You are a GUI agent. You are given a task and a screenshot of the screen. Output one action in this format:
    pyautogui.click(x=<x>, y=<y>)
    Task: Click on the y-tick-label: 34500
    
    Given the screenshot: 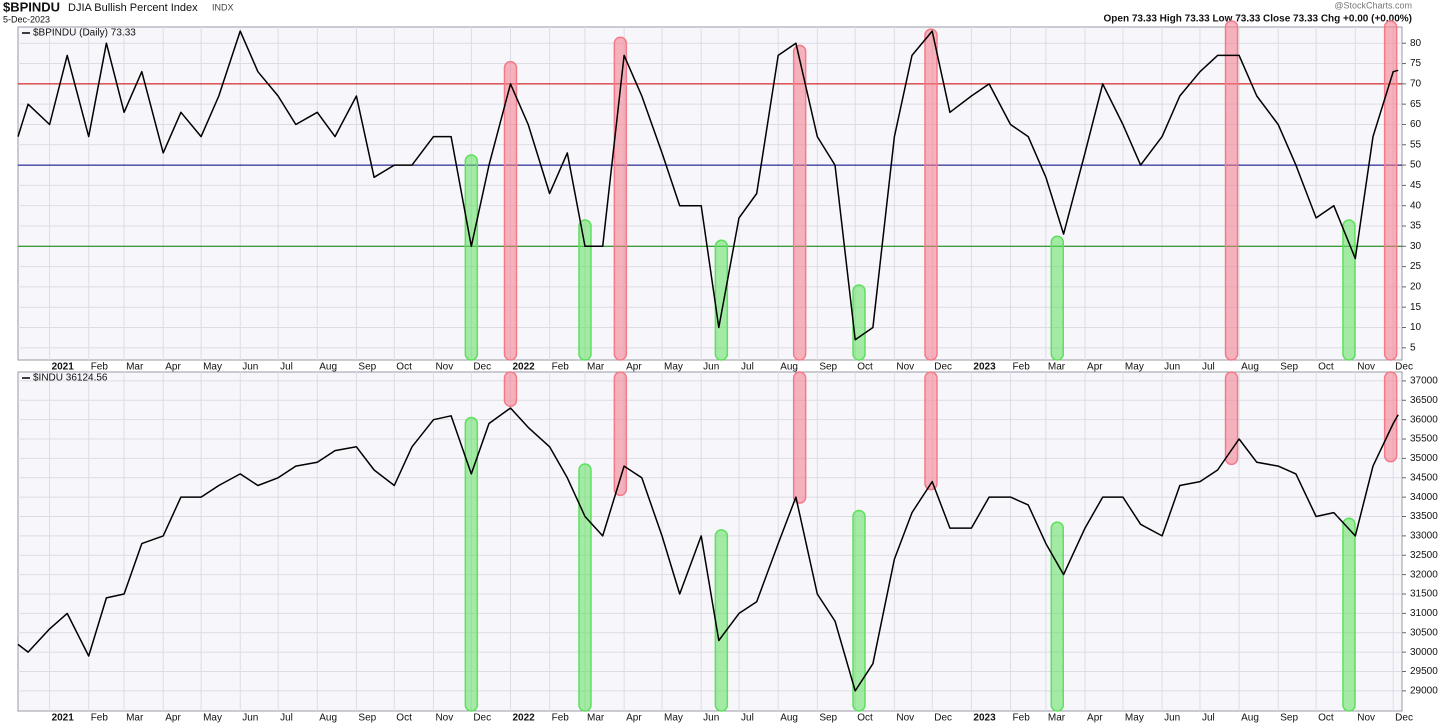 What is the action you would take?
    pyautogui.click(x=1424, y=477)
    